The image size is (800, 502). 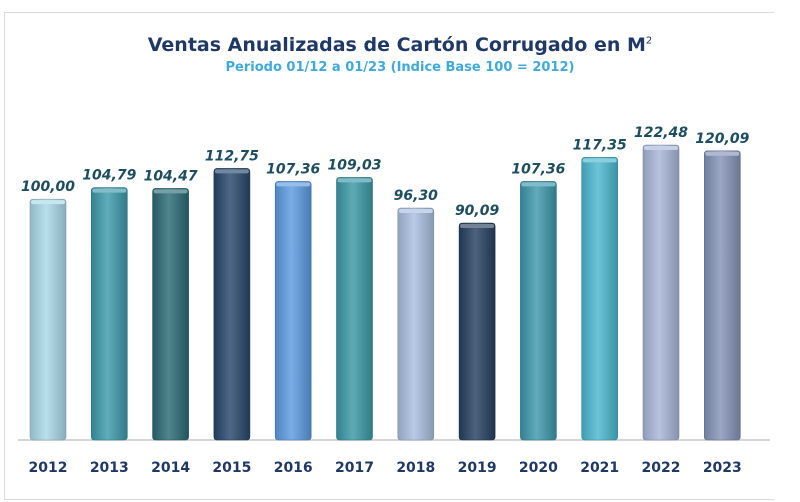 What do you see at coordinates (293, 311) in the screenshot?
I see `bar-2016` at bounding box center [293, 311].